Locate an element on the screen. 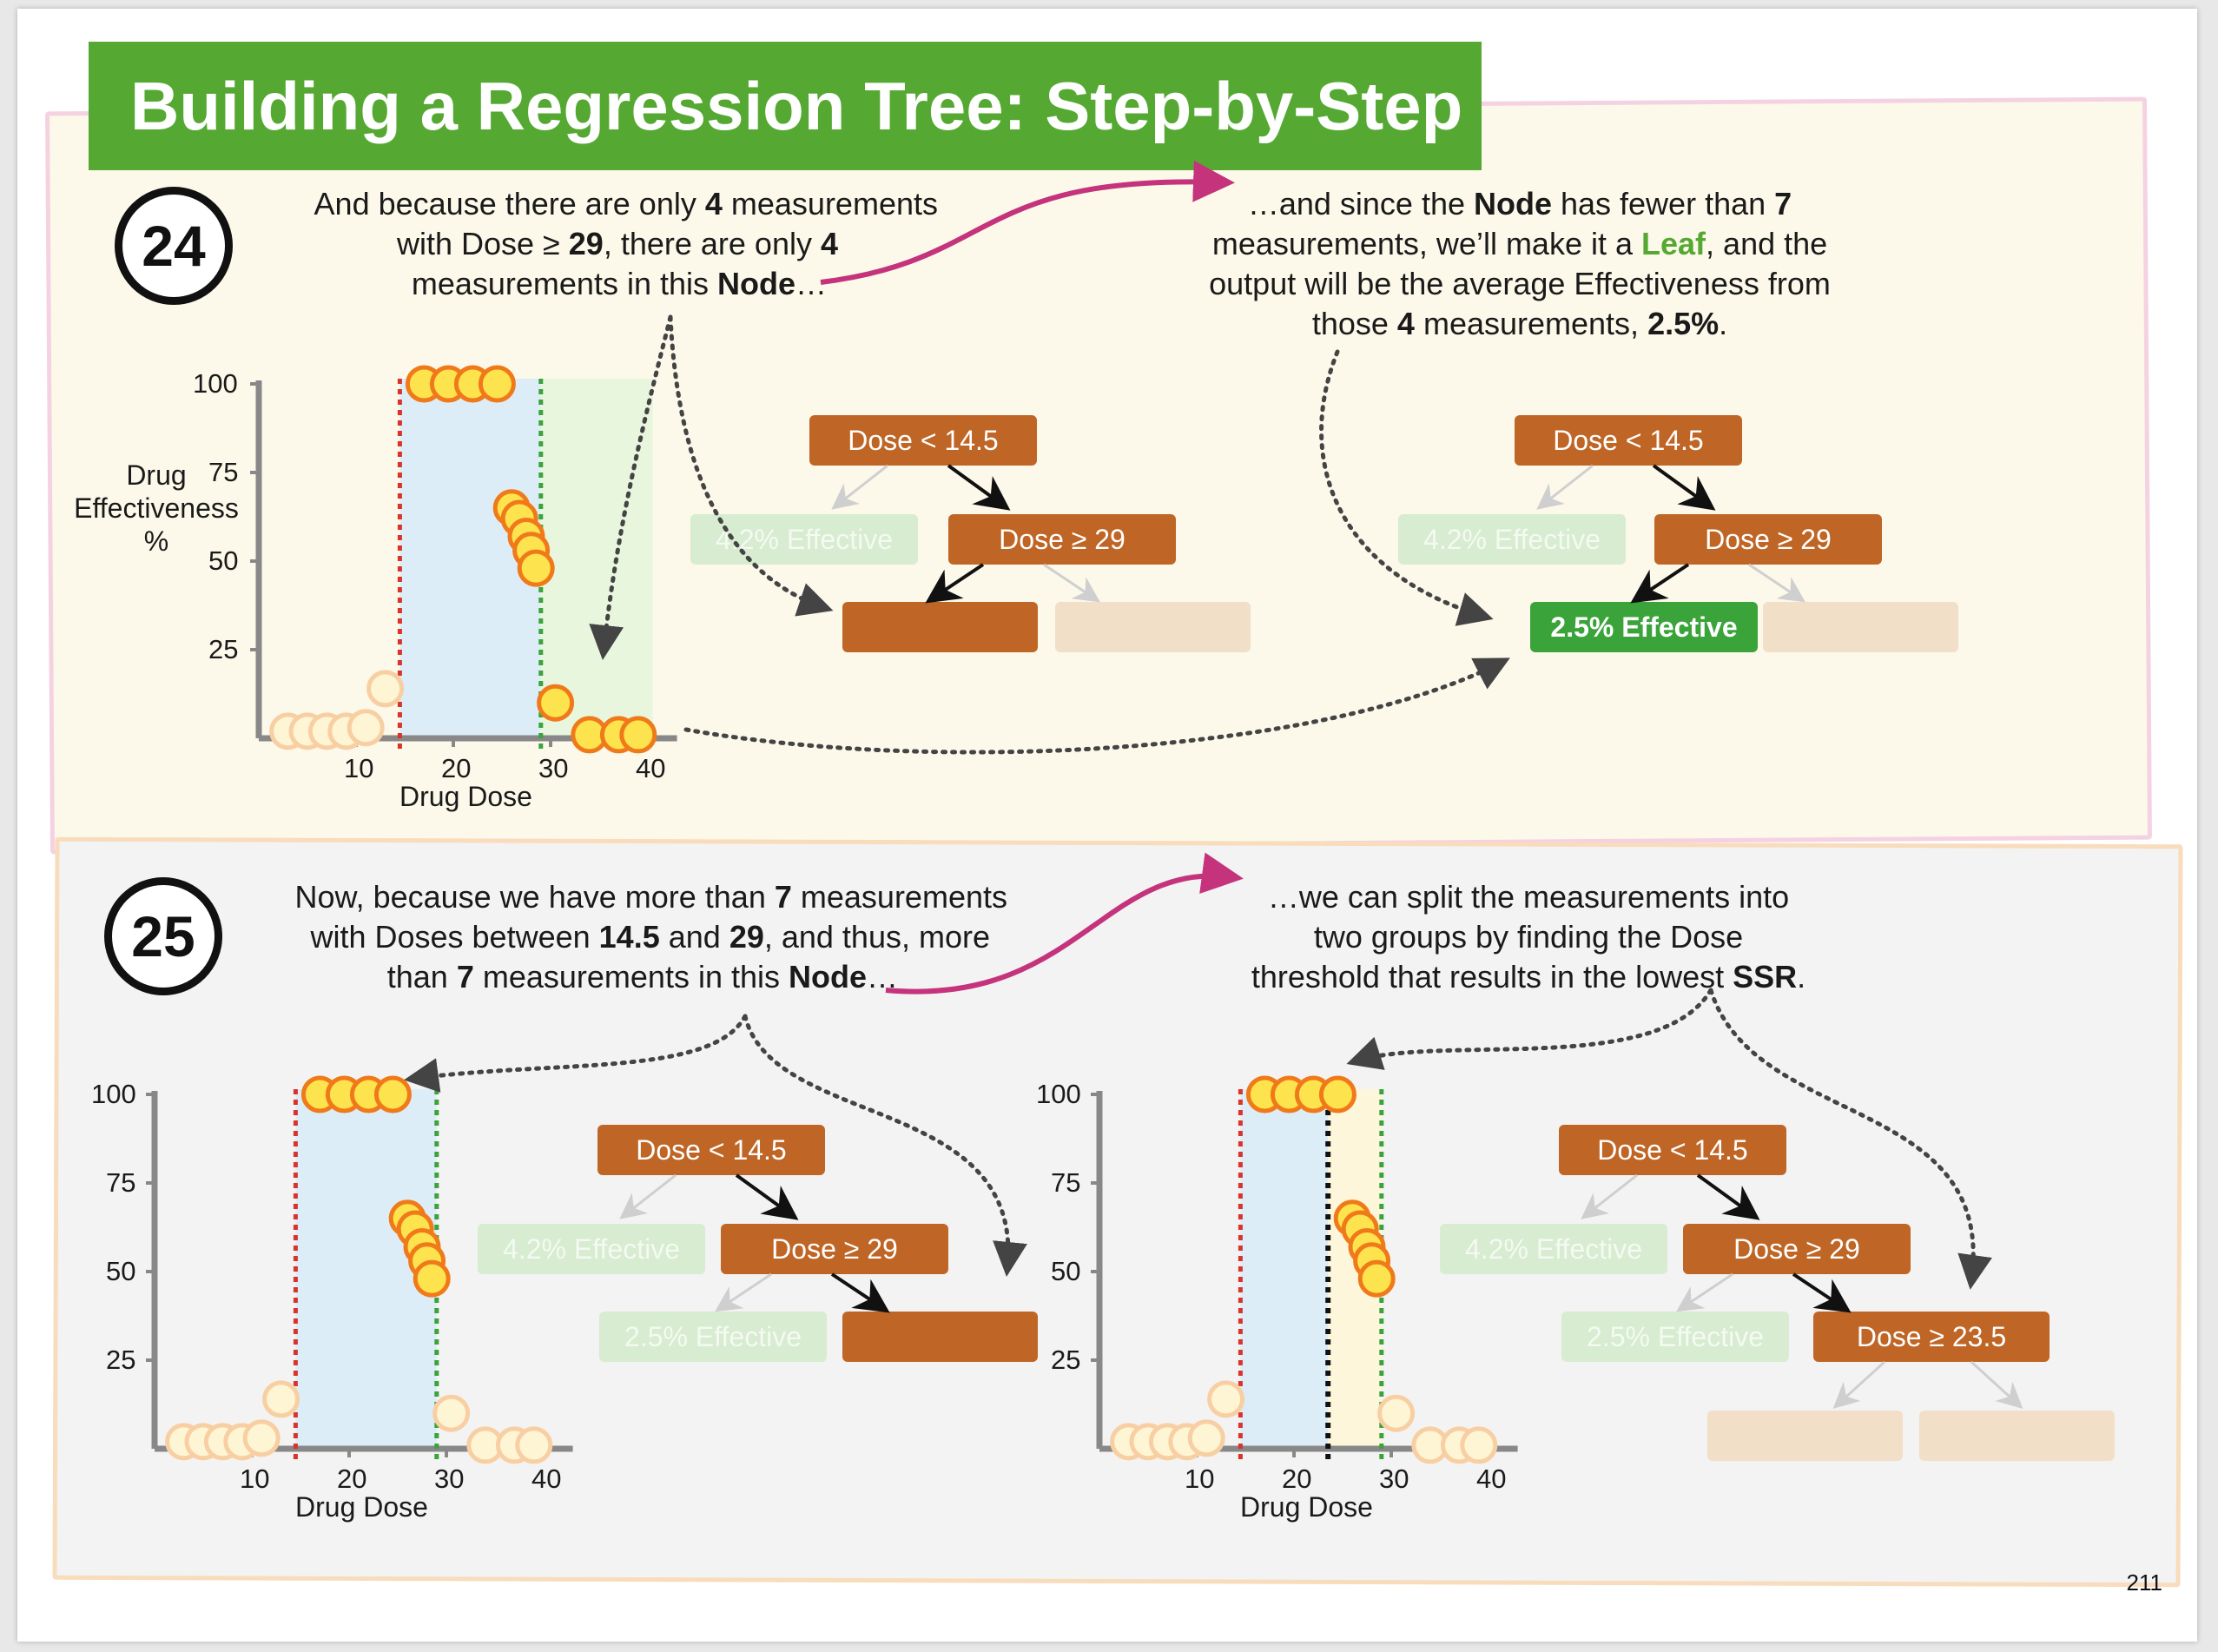 This screenshot has width=2218, height=1652. s25a-xtick-10: 10 is located at coordinates (255, 1479).